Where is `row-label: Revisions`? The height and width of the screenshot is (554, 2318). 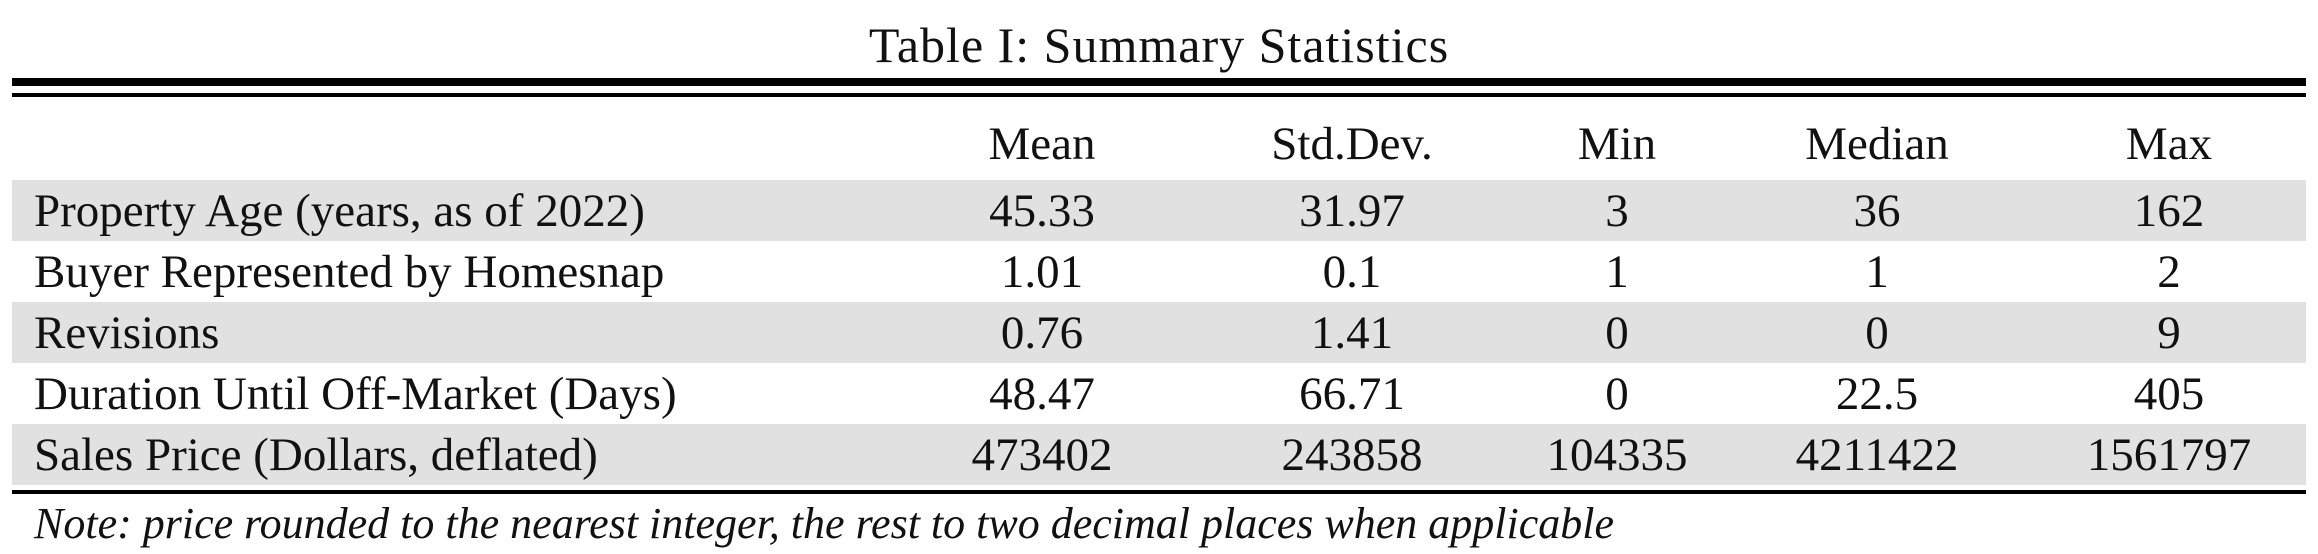 row-label: Revisions is located at coordinates (452, 332).